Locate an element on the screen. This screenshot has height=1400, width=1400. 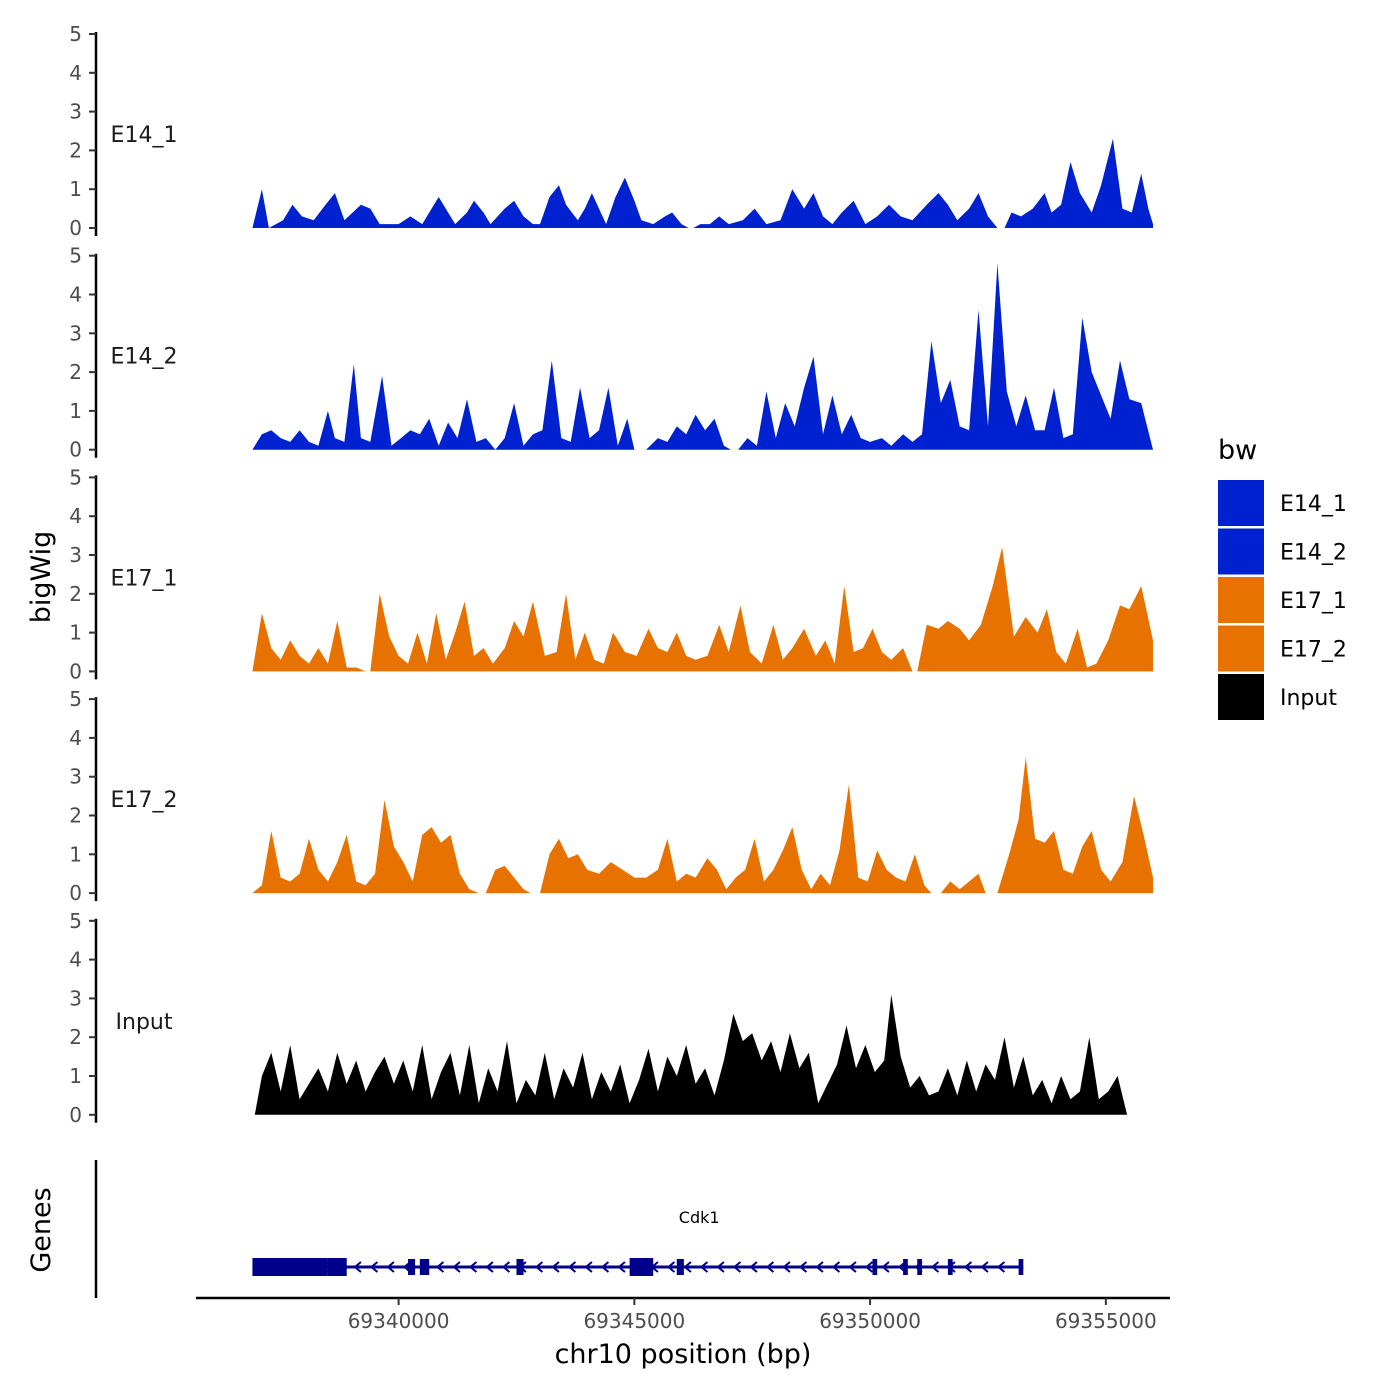
legend-title: bw is located at coordinates (1237, 450).